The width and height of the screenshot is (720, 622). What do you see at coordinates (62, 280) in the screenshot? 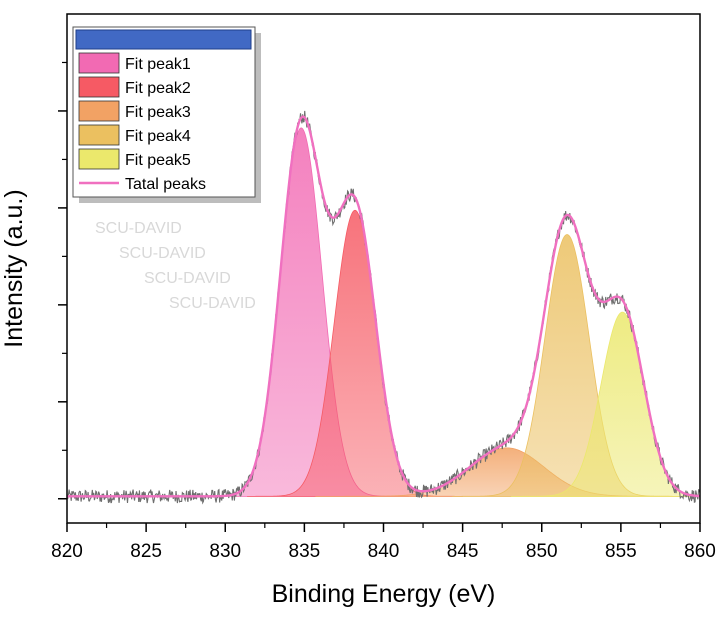
I see `y-axis-ticks` at bounding box center [62, 280].